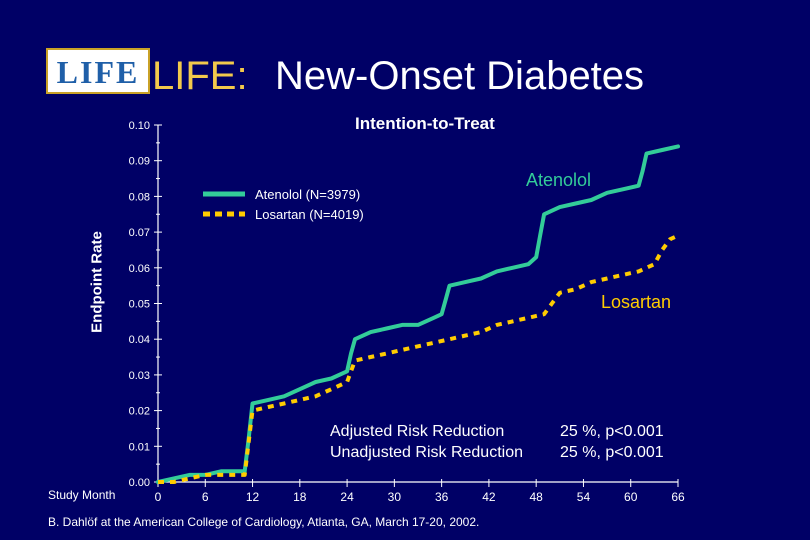 This screenshot has width=810, height=540. Describe the element at coordinates (395, 497) in the screenshot. I see `x-tick-label: 30` at that location.